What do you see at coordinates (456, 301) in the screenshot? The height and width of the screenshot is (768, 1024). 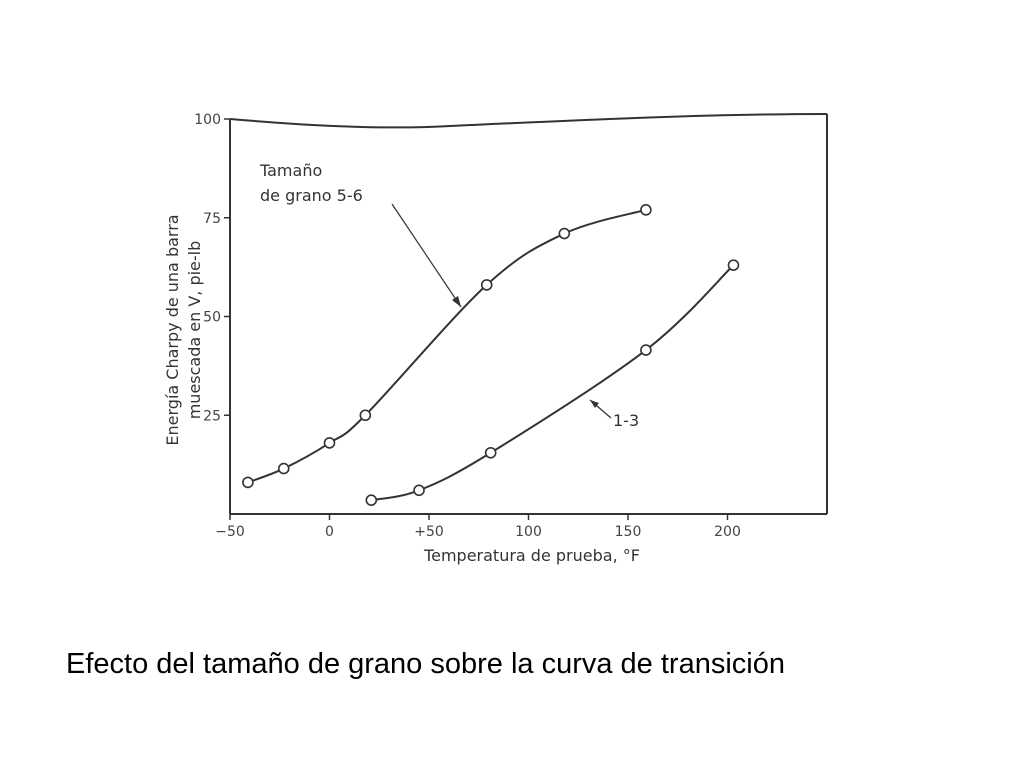 I see `series-1-leader-arrowhead` at bounding box center [456, 301].